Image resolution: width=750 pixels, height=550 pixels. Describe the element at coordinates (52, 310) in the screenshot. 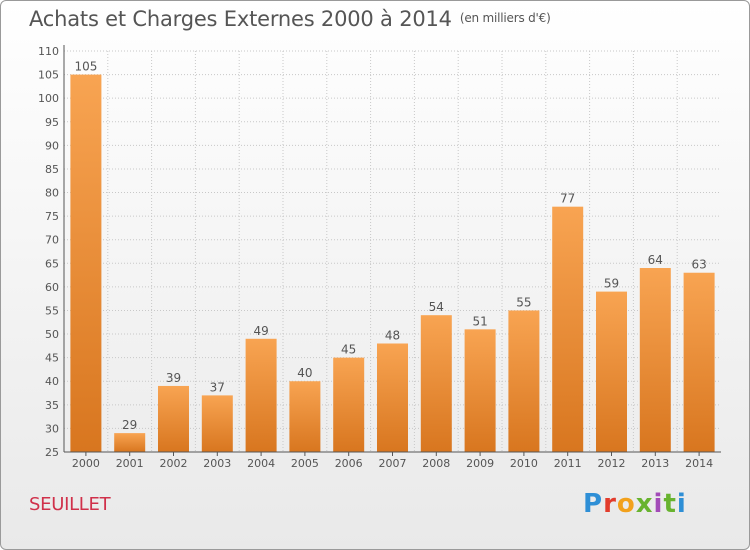

I see `y-tick-label: 55` at that location.